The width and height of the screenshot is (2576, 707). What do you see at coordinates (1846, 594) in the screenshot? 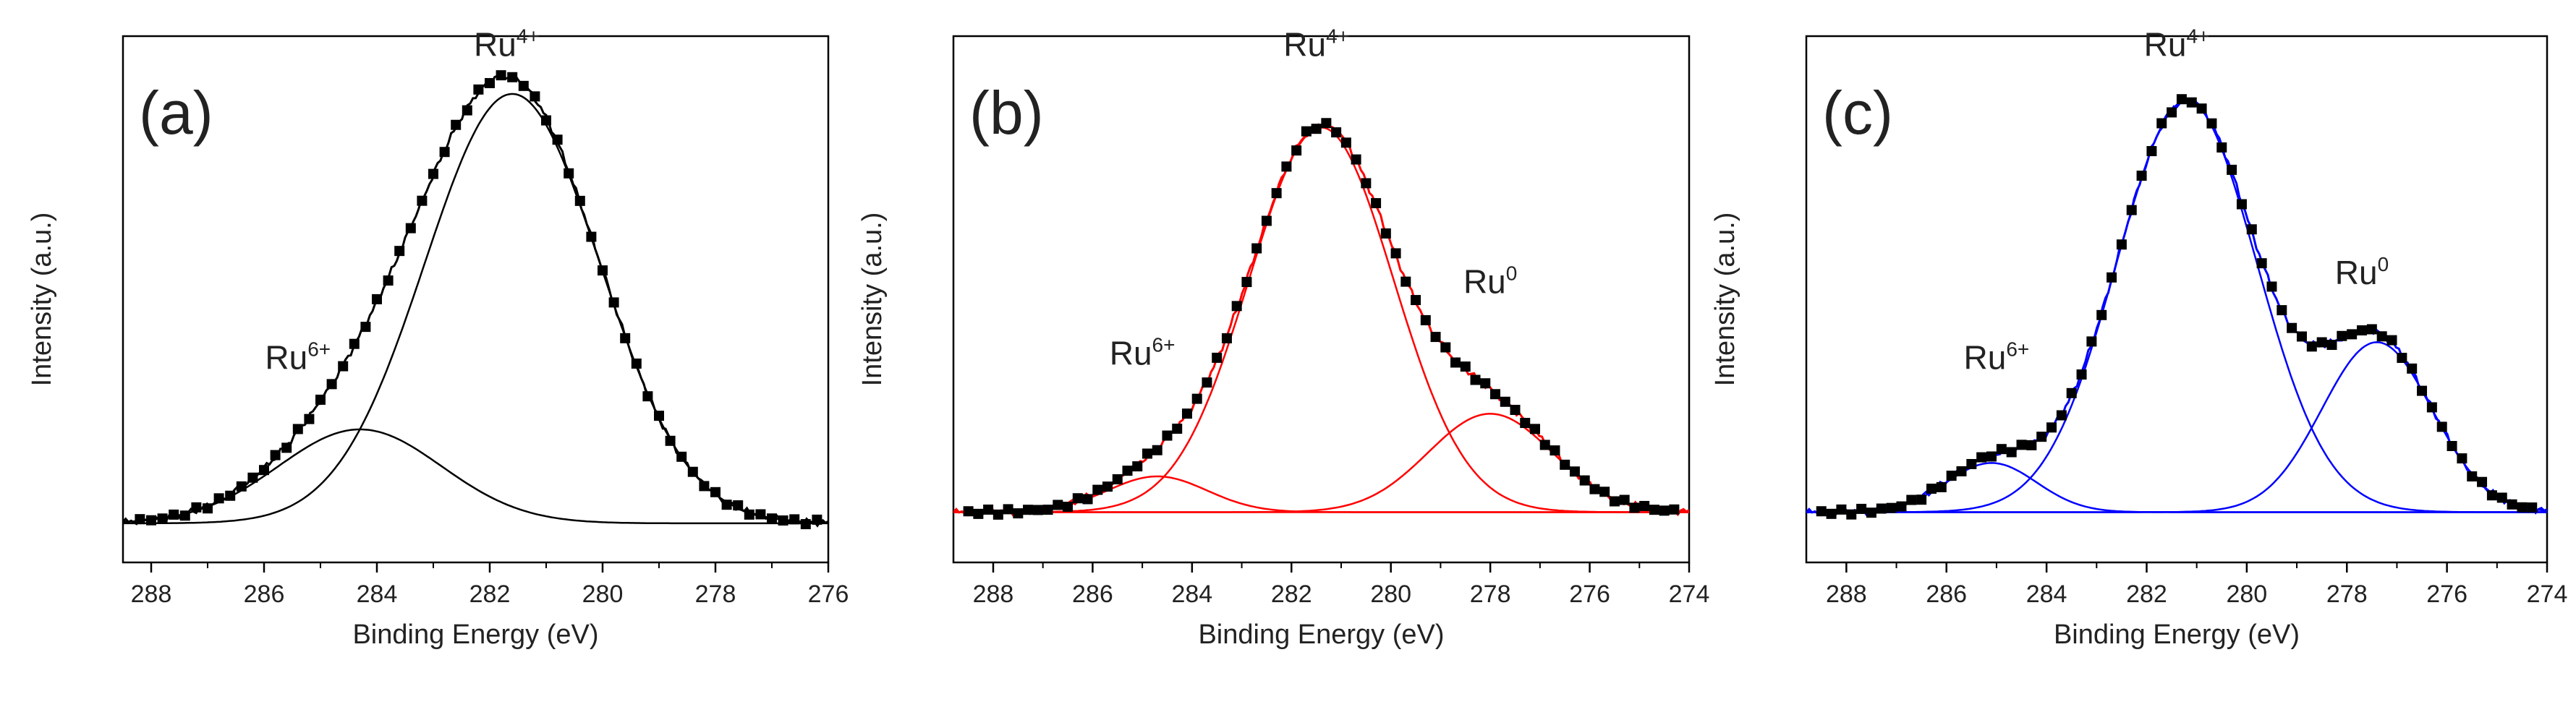
I see `x-tick-label: 288` at bounding box center [1846, 594].